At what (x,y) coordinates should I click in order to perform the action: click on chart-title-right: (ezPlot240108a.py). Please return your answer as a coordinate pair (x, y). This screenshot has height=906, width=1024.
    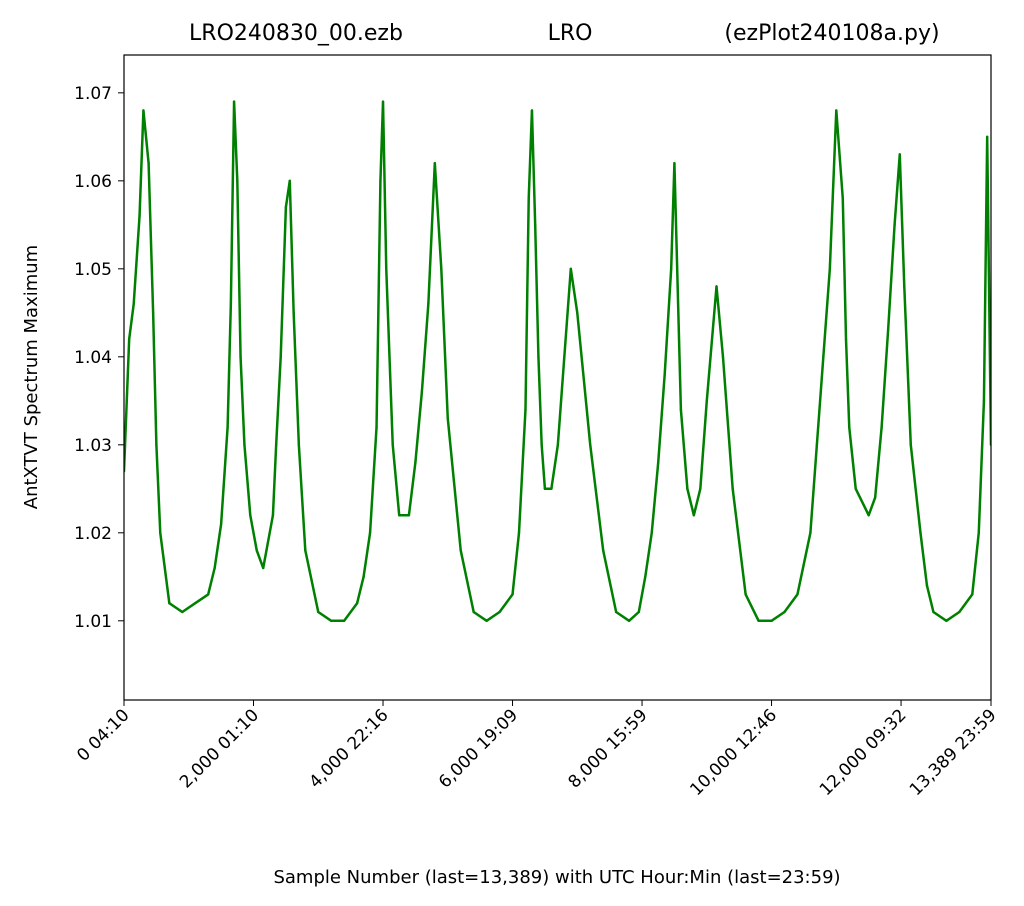
    Looking at the image, I should click on (831, 33).